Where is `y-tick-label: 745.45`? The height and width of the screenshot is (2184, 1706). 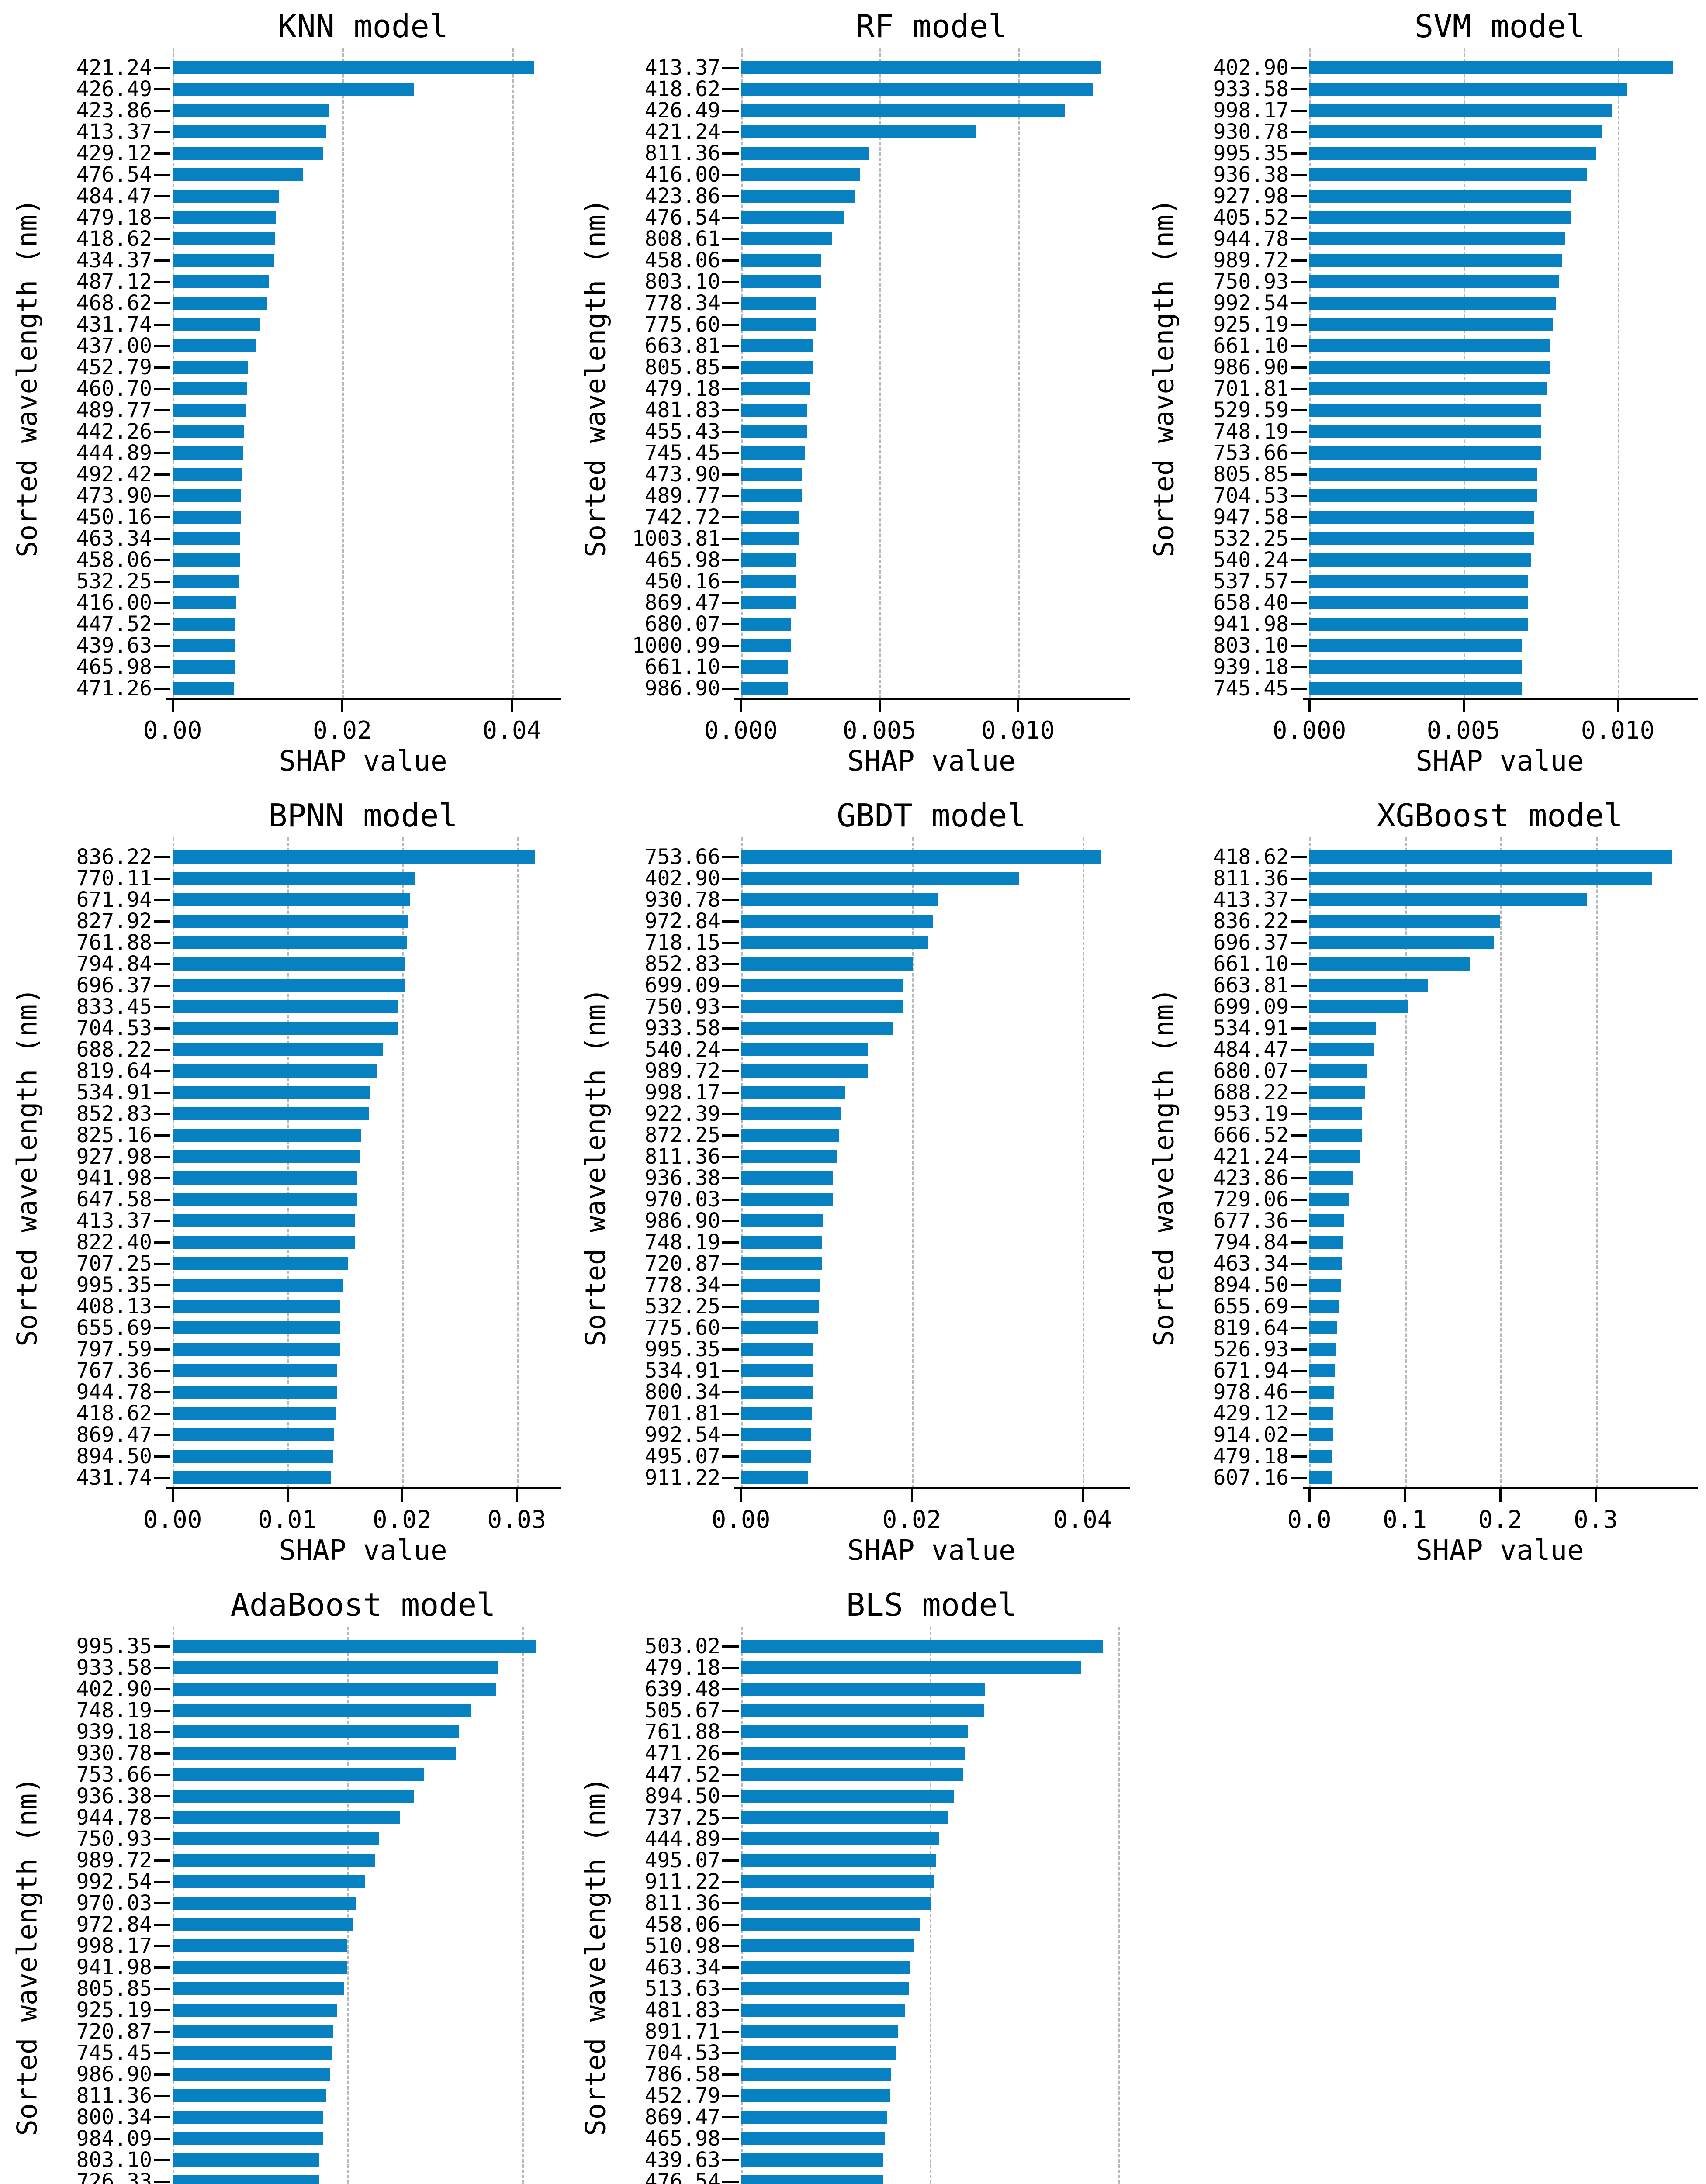
y-tick-label: 745.45 is located at coordinates (114, 2052).